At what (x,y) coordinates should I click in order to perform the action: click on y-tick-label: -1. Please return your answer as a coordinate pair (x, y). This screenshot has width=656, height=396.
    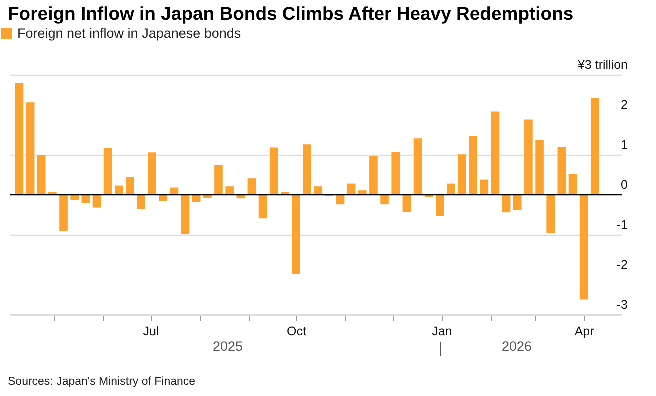
    Looking at the image, I should click on (622, 225).